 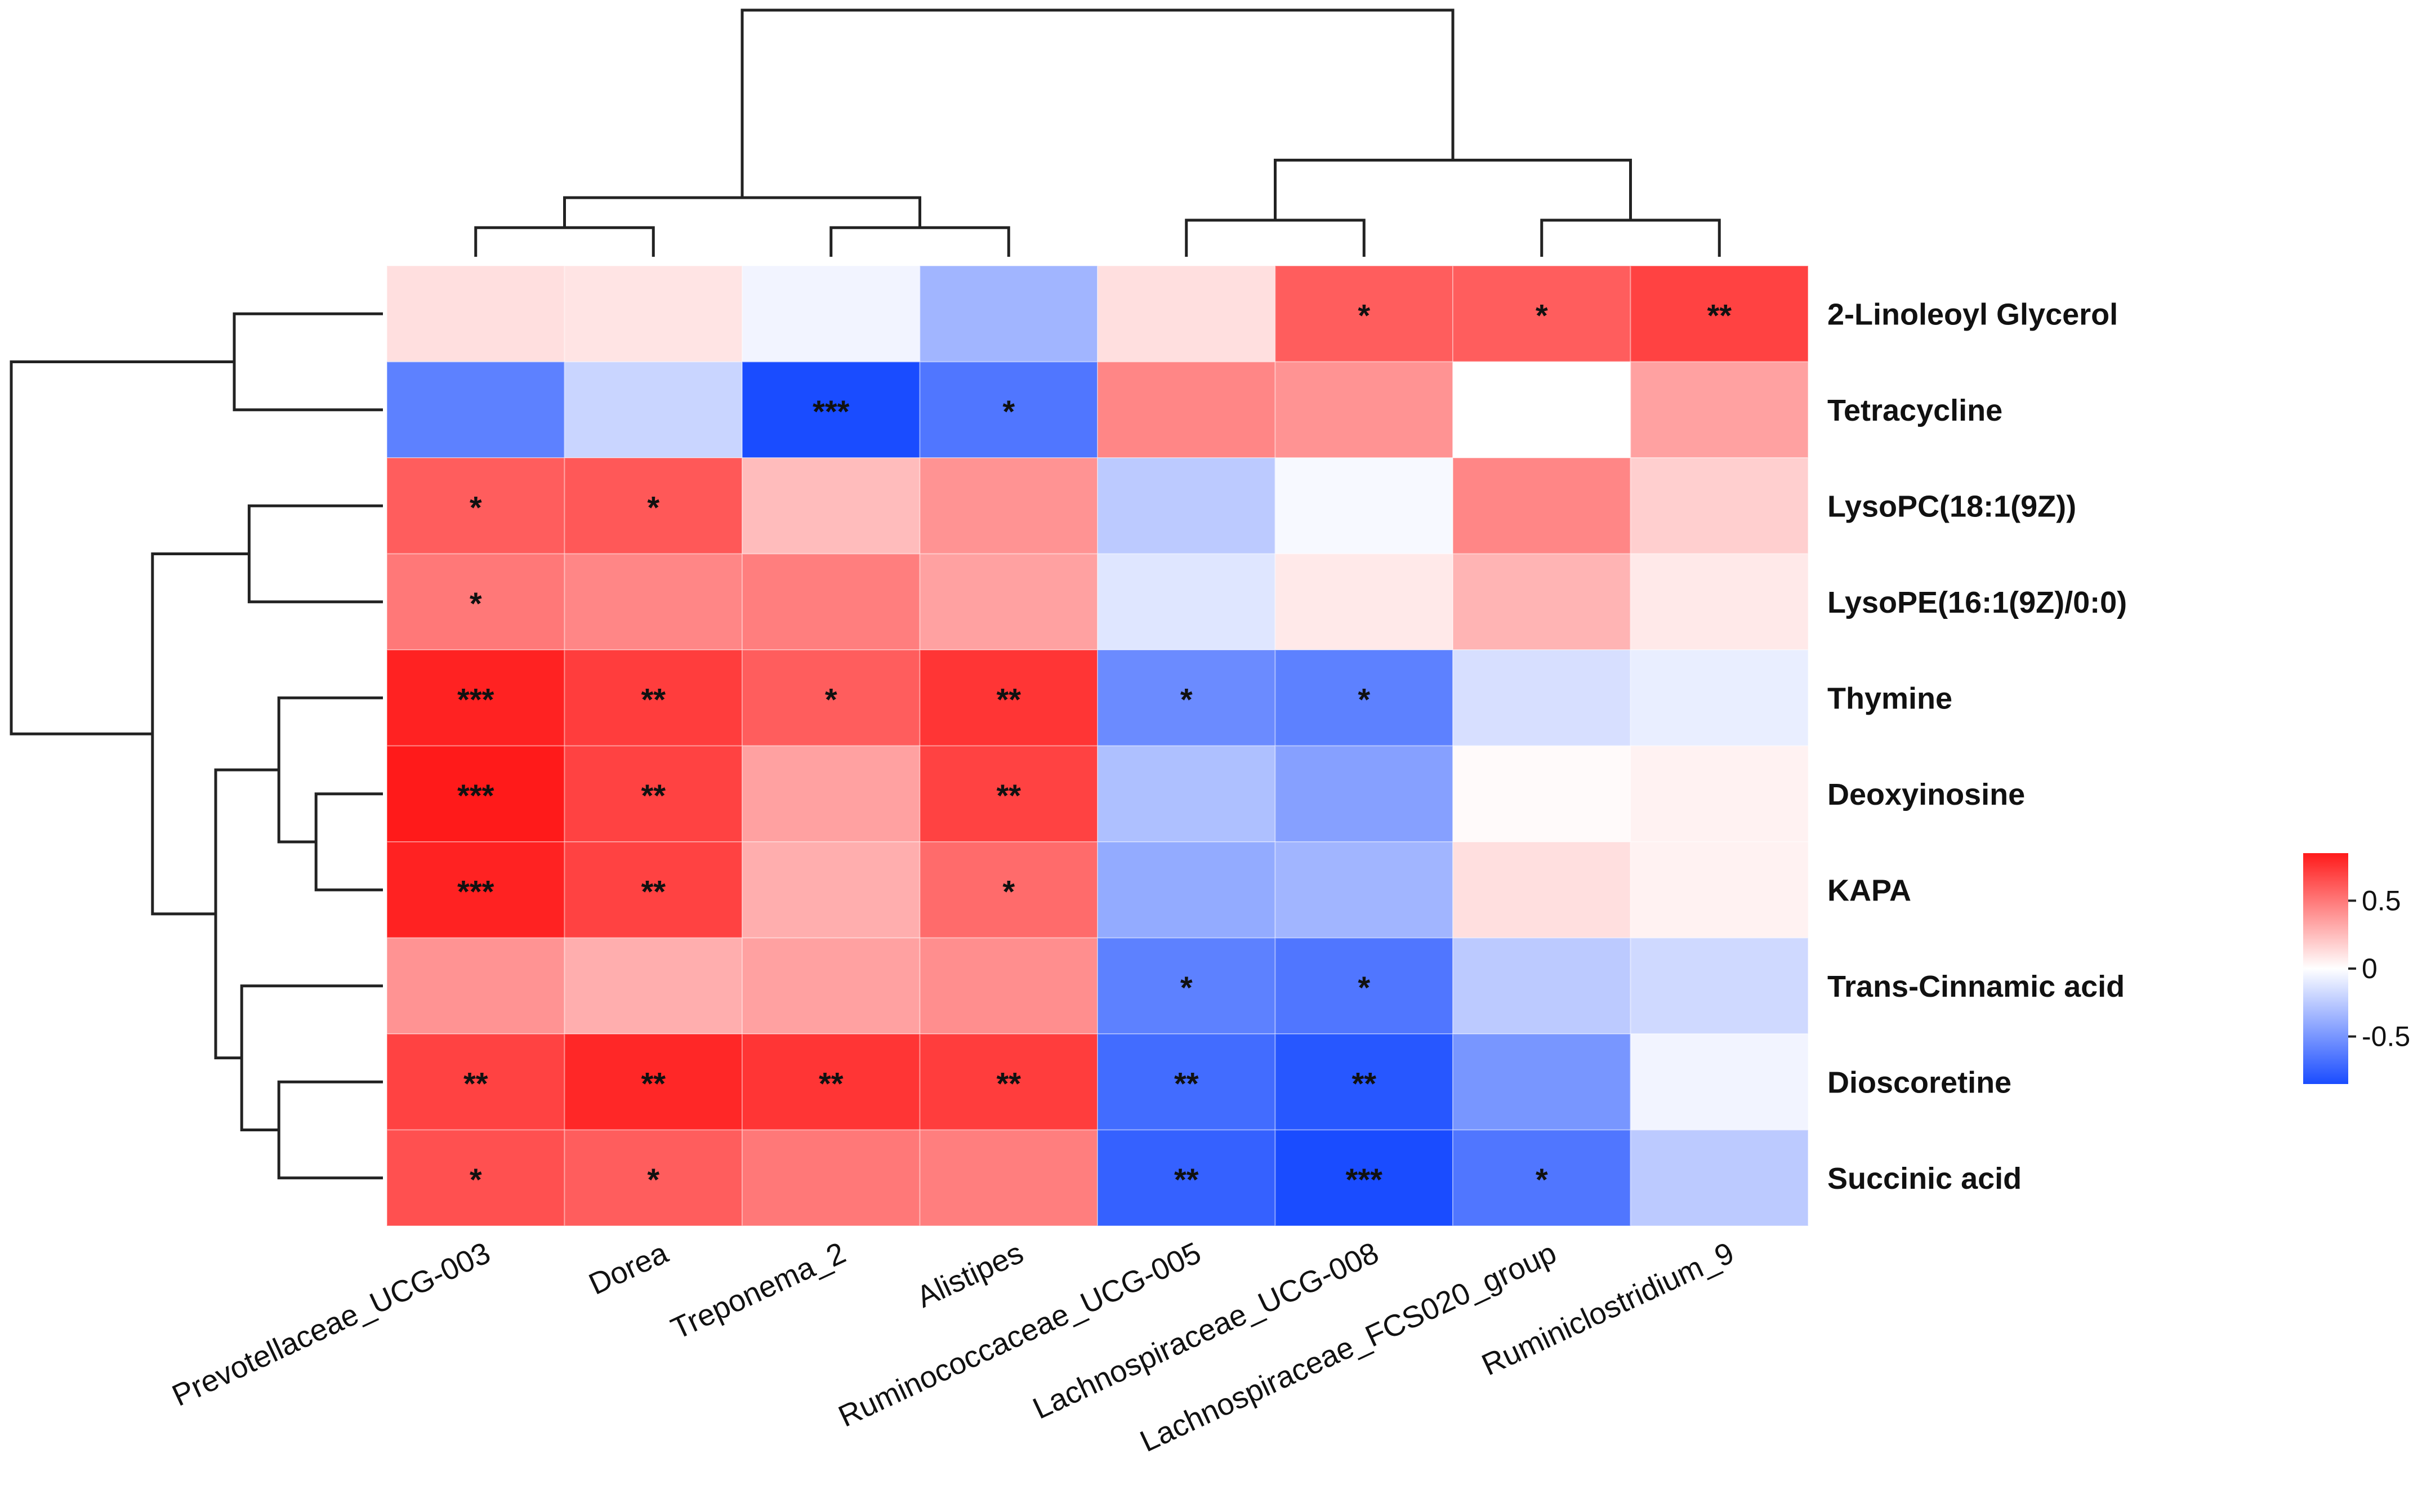 I want to click on column-dendrogram, so click(x=1097, y=132).